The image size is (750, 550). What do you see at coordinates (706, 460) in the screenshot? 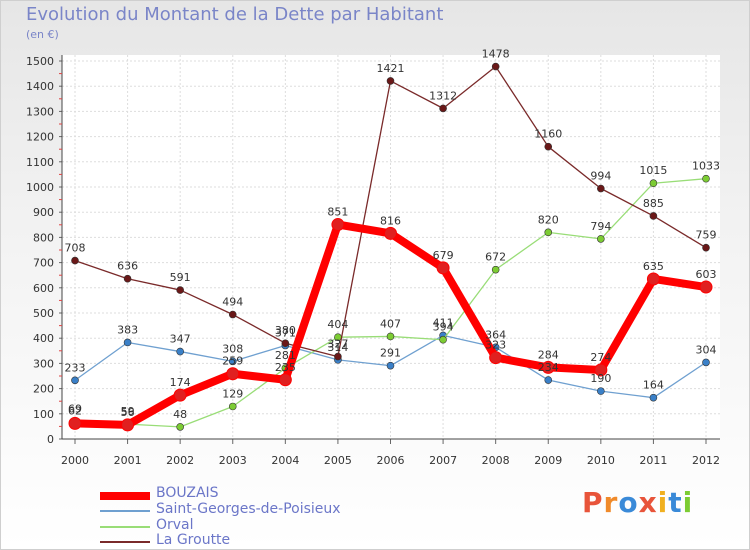
I see `x-tick-label: 2012` at bounding box center [706, 460].